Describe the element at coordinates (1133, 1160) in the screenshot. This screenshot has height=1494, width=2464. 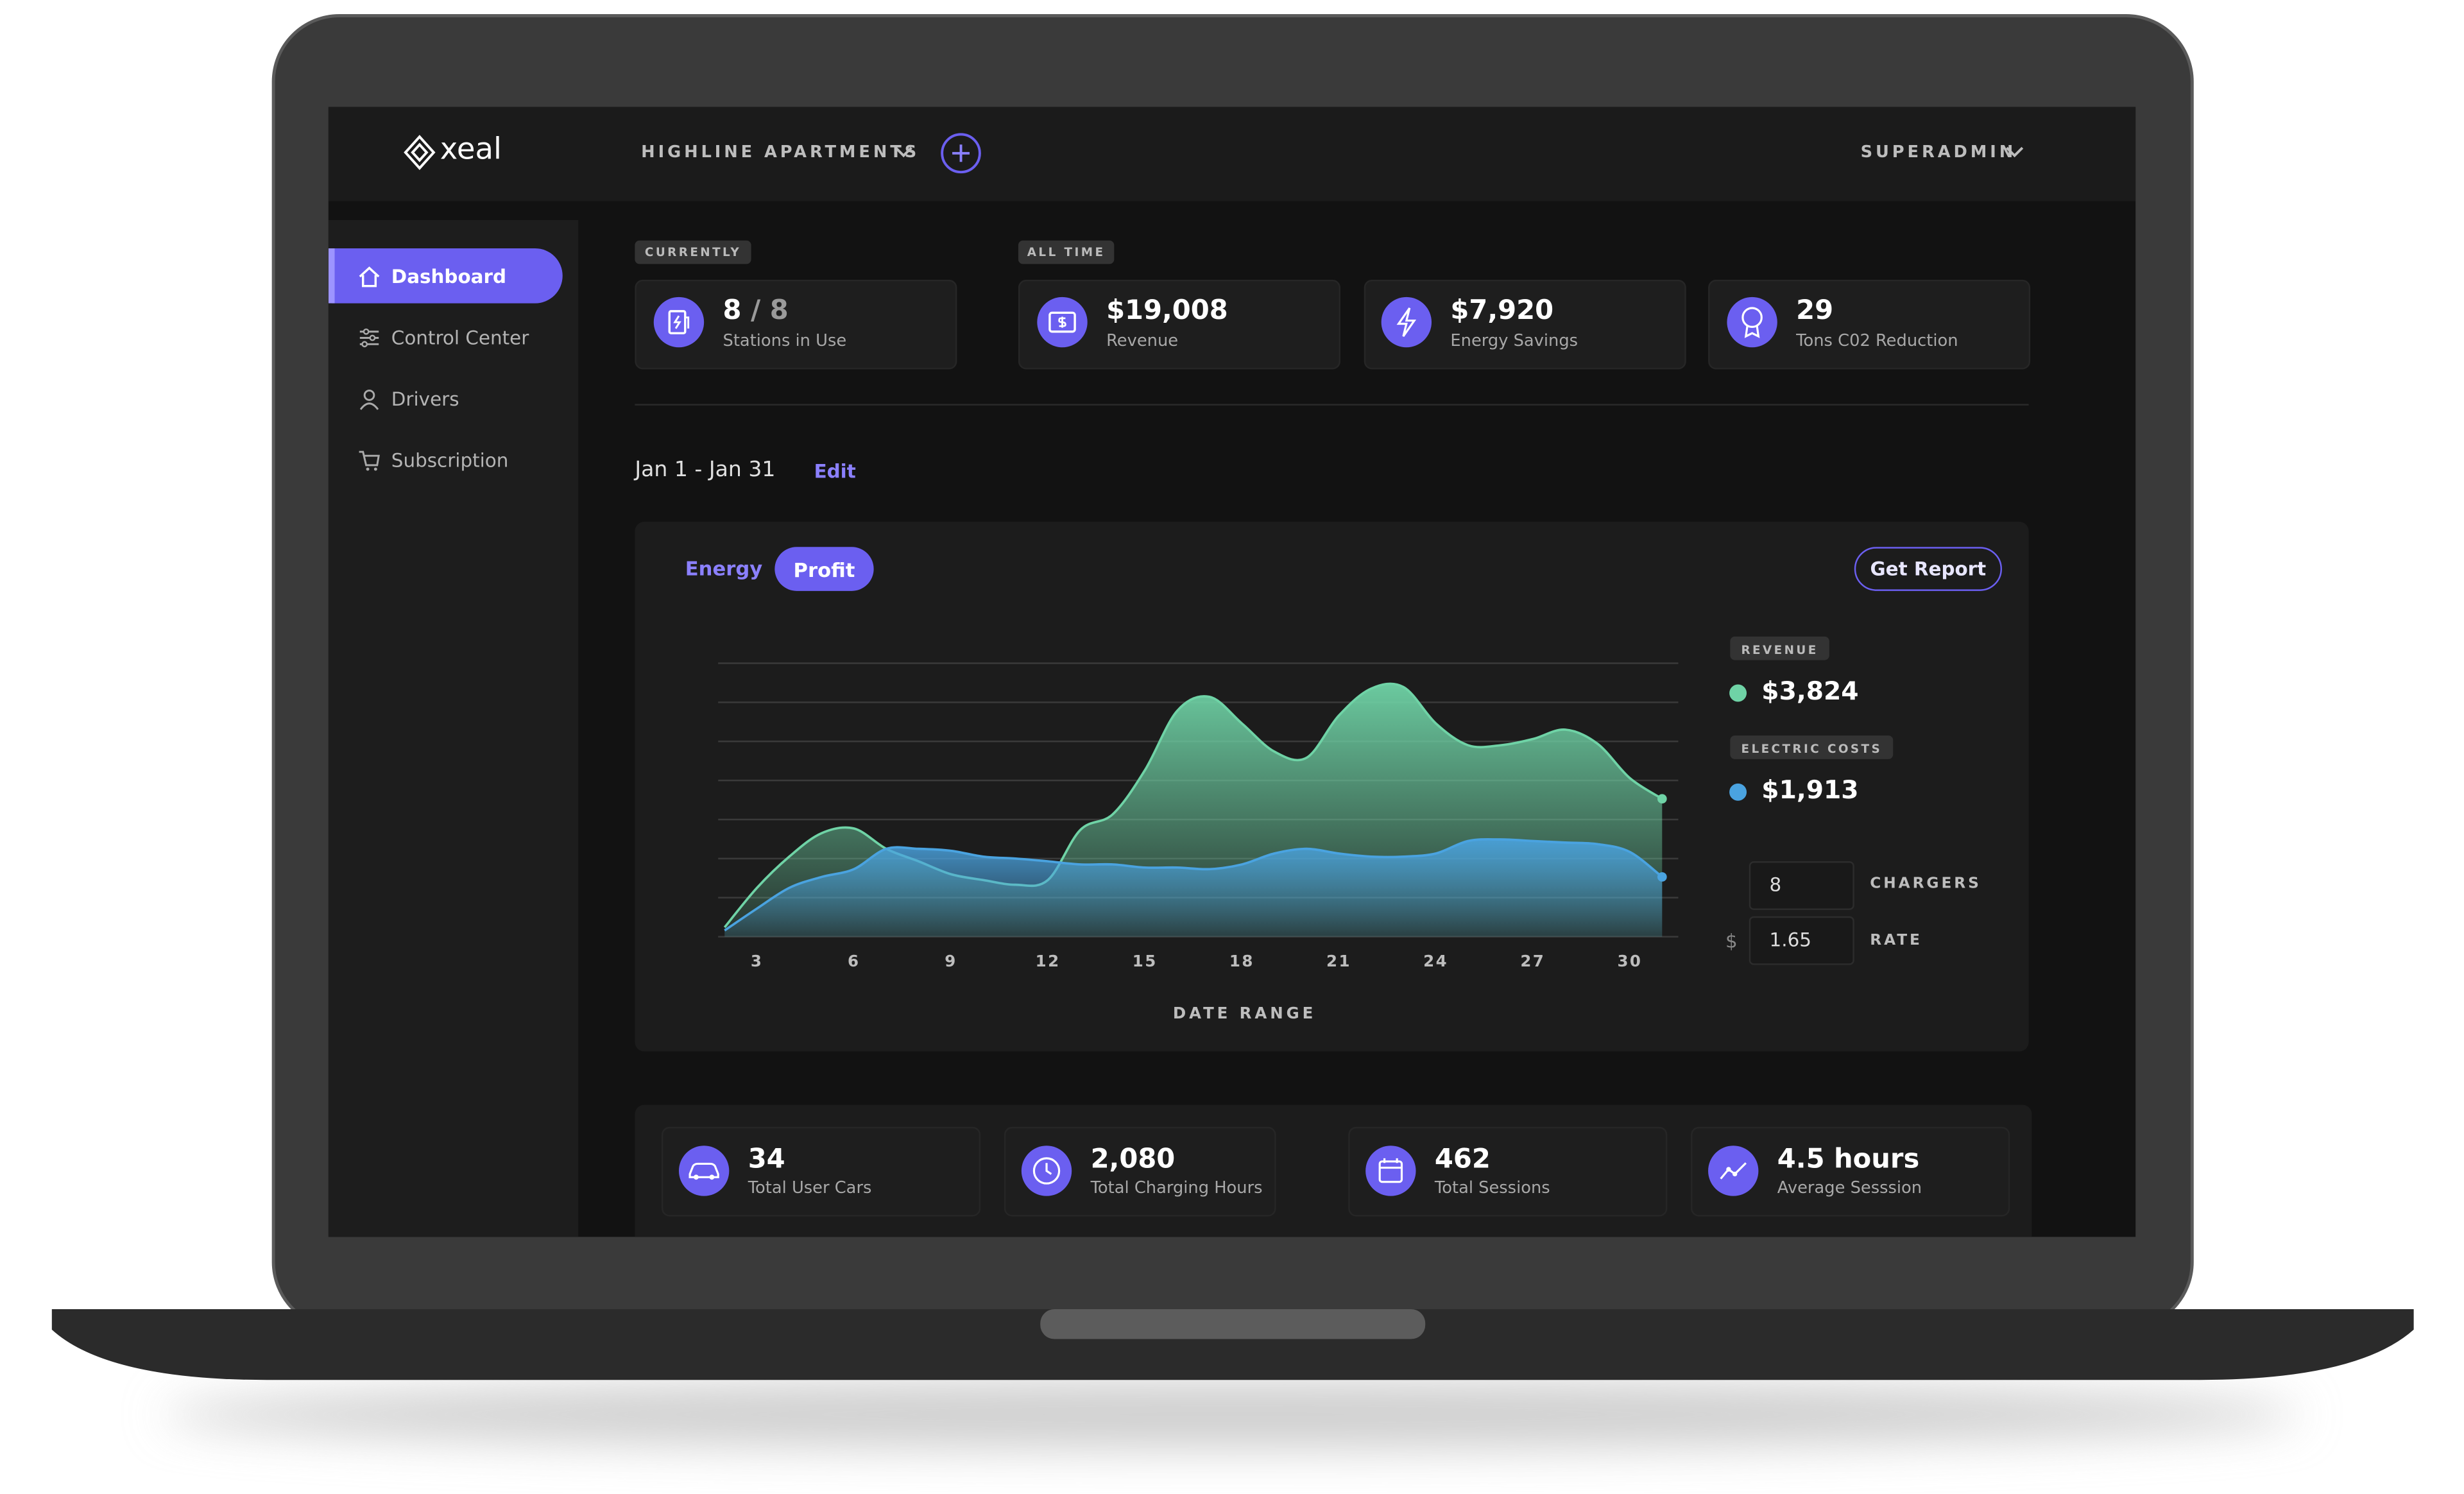
I see `stat-value: 2,080` at that location.